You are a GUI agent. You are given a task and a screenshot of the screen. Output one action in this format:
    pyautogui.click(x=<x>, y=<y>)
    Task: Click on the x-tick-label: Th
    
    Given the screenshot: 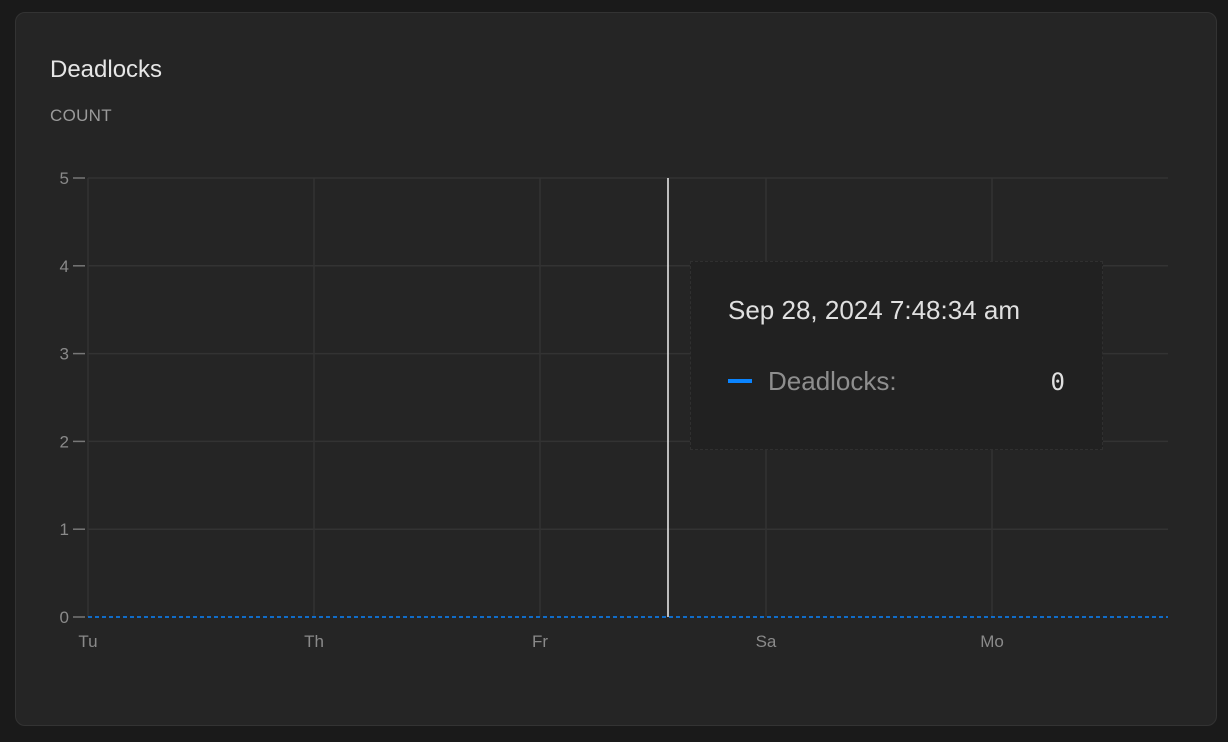 What is the action you would take?
    pyautogui.click(x=314, y=641)
    